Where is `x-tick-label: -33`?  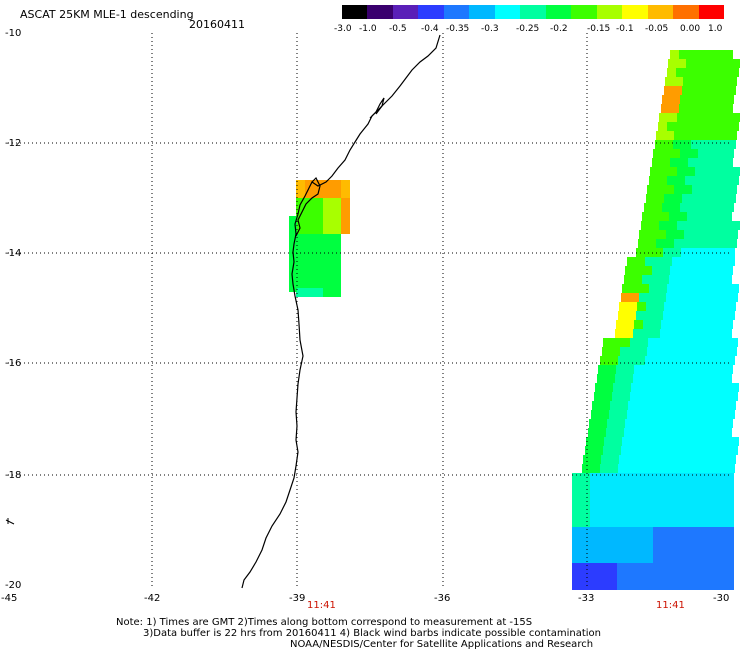
x-tick-label: -33 is located at coordinates (586, 598).